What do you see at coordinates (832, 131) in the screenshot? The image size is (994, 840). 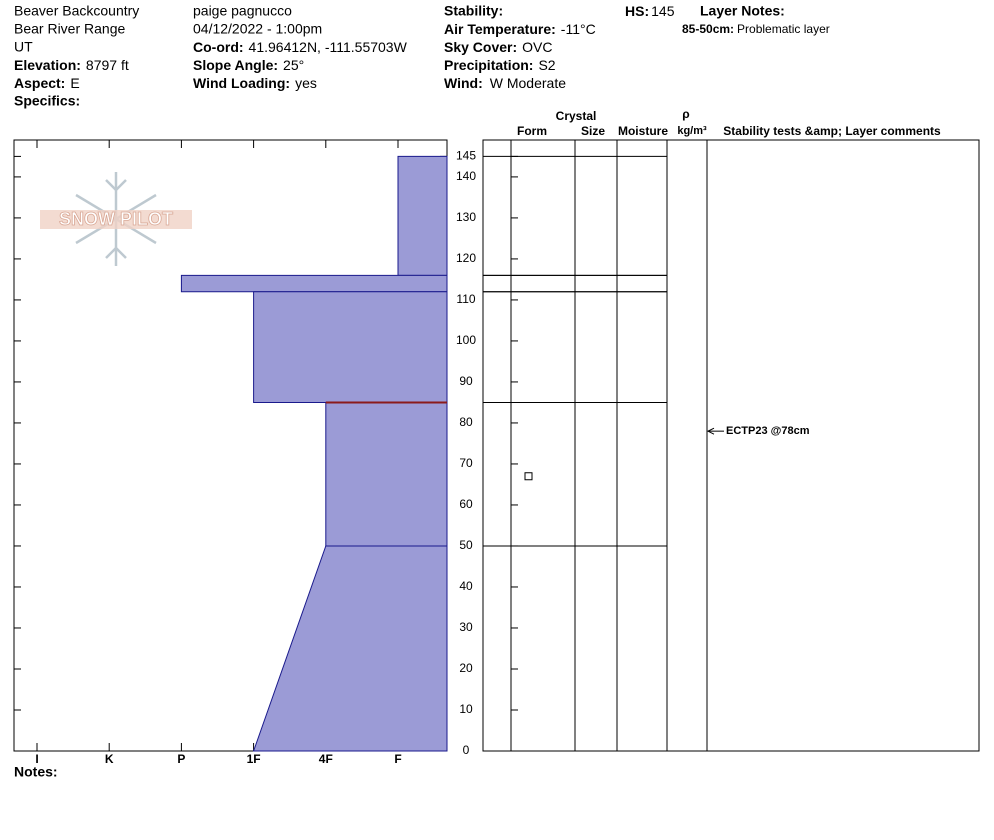 I see `col-header: Stability tests &amp; Layer comments` at bounding box center [832, 131].